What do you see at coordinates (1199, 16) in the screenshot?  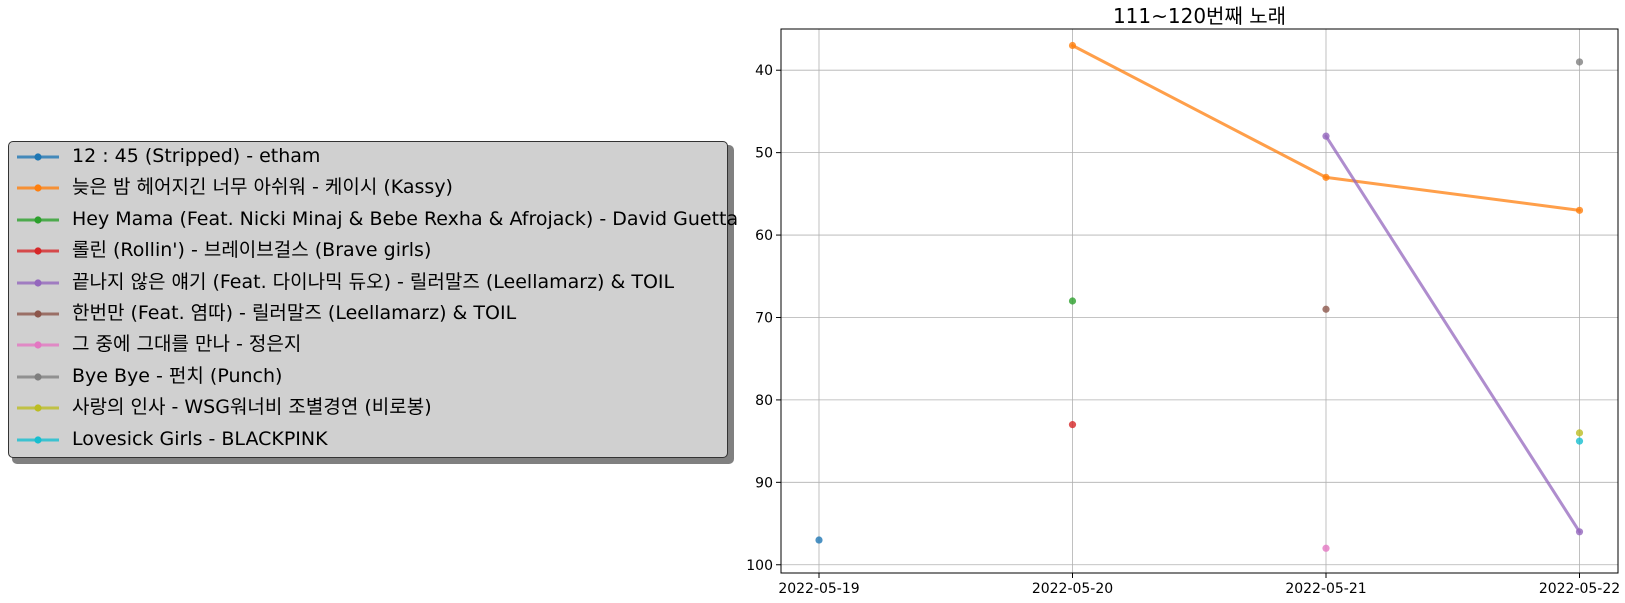 I see `chart-title: 111~120번째 노래` at bounding box center [1199, 16].